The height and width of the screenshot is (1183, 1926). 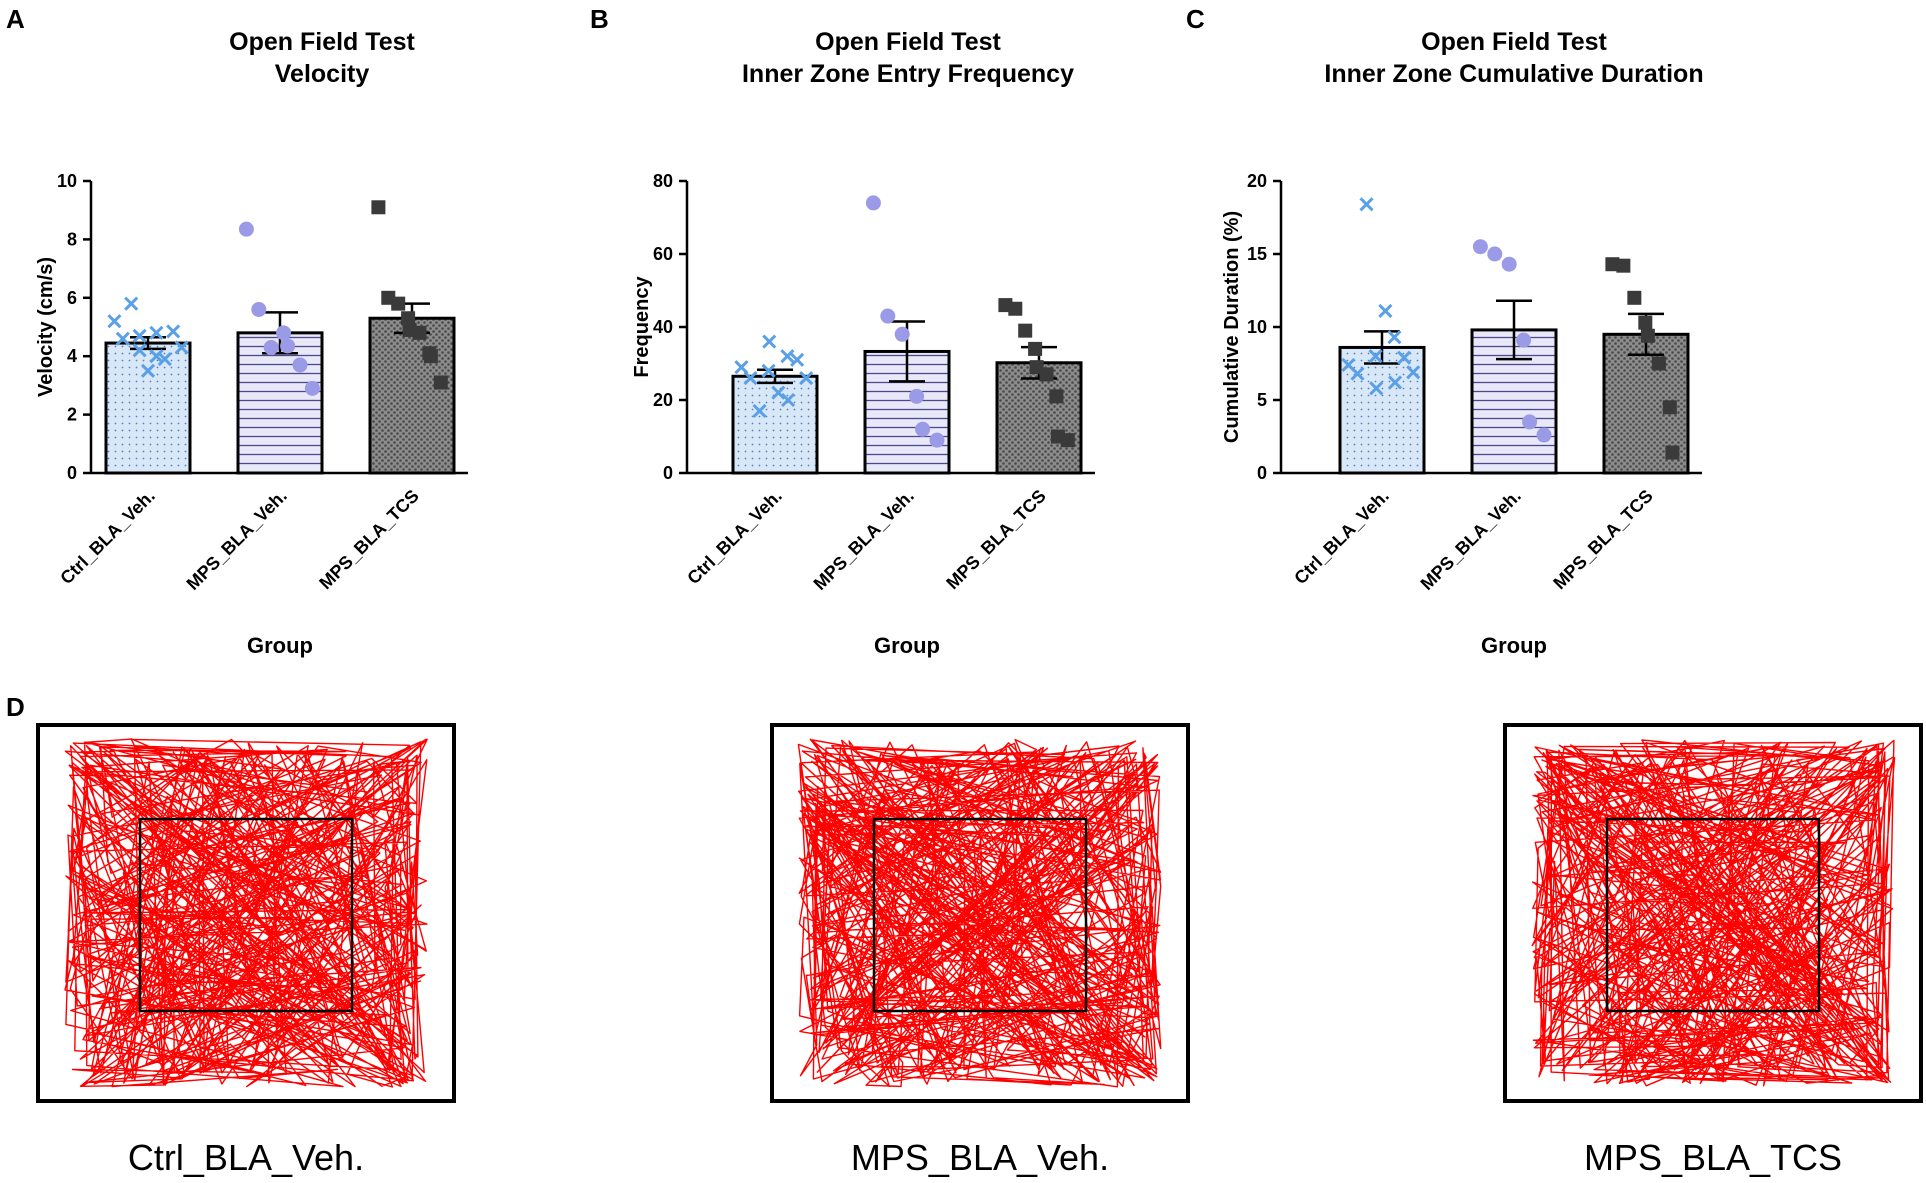 What do you see at coordinates (1257, 181) in the screenshot?
I see `y-tick-label: 20` at bounding box center [1257, 181].